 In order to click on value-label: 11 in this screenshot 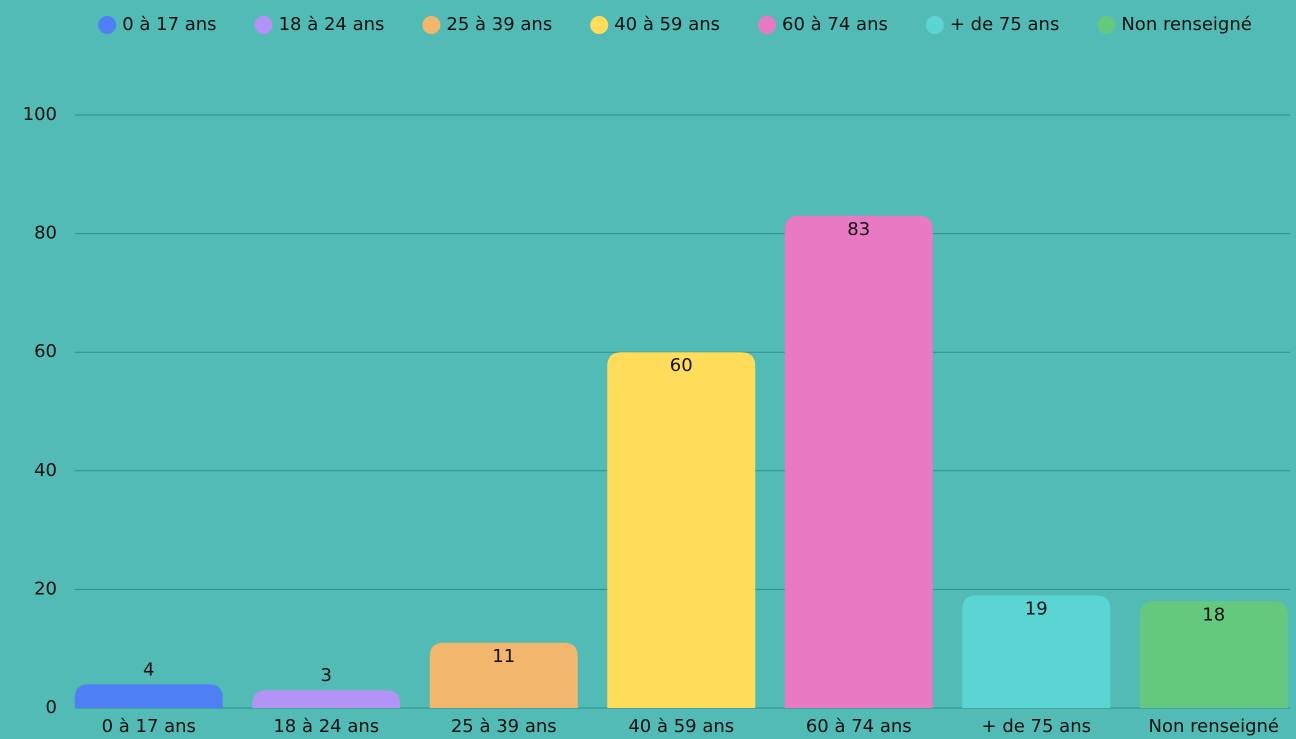, I will do `click(503, 656)`.